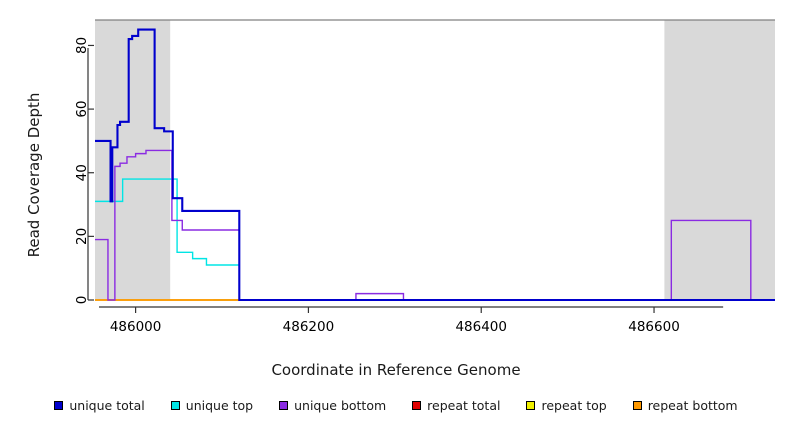  What do you see at coordinates (136, 327) in the screenshot?
I see `x-tick-label: 486000` at bounding box center [136, 327].